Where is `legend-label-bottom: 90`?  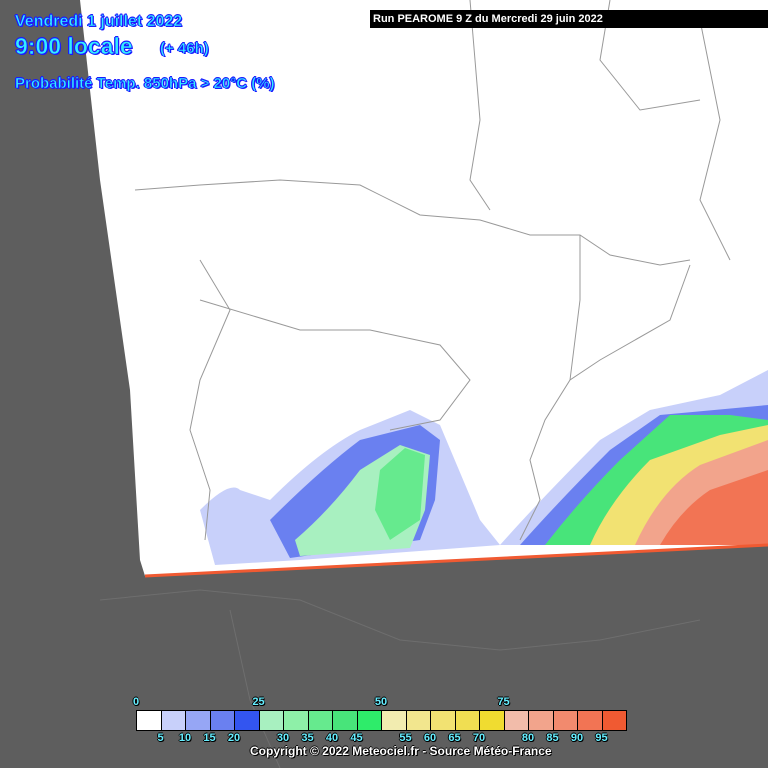 legend-label-bottom: 90 is located at coordinates (577, 738).